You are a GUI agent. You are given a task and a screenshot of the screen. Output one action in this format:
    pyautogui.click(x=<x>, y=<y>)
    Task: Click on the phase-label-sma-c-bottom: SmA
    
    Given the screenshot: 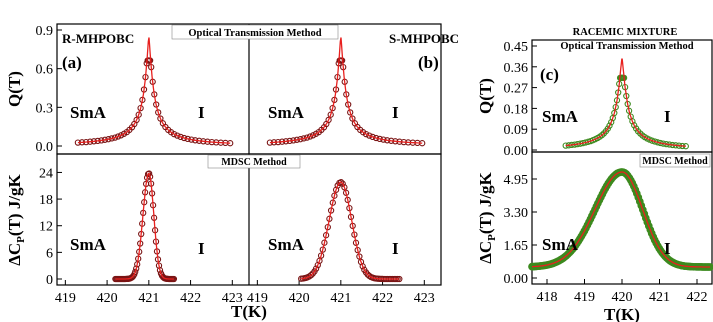 What is the action you would take?
    pyautogui.click(x=560, y=244)
    